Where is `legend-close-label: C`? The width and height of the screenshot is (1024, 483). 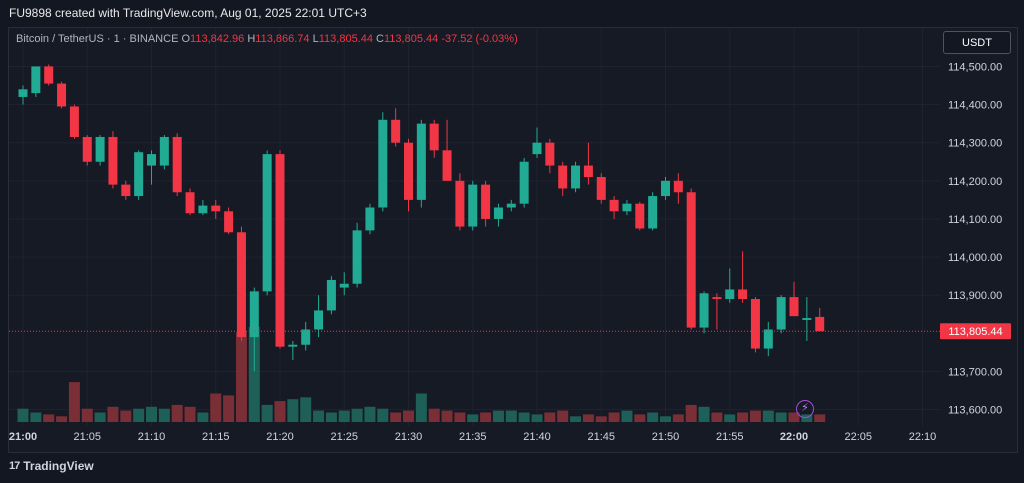
legend-close-label: C is located at coordinates (380, 39).